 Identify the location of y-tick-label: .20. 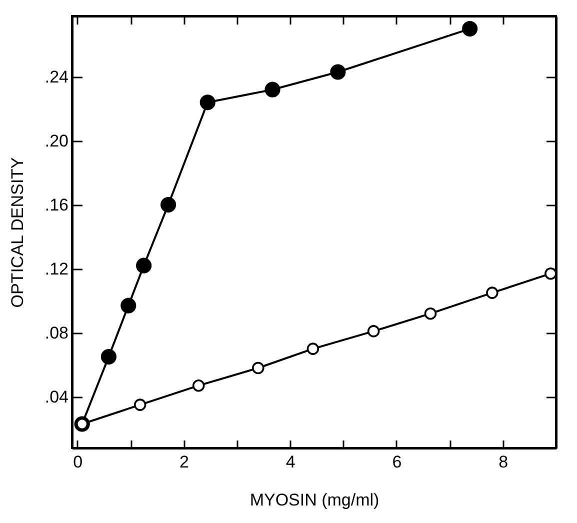
(56, 140).